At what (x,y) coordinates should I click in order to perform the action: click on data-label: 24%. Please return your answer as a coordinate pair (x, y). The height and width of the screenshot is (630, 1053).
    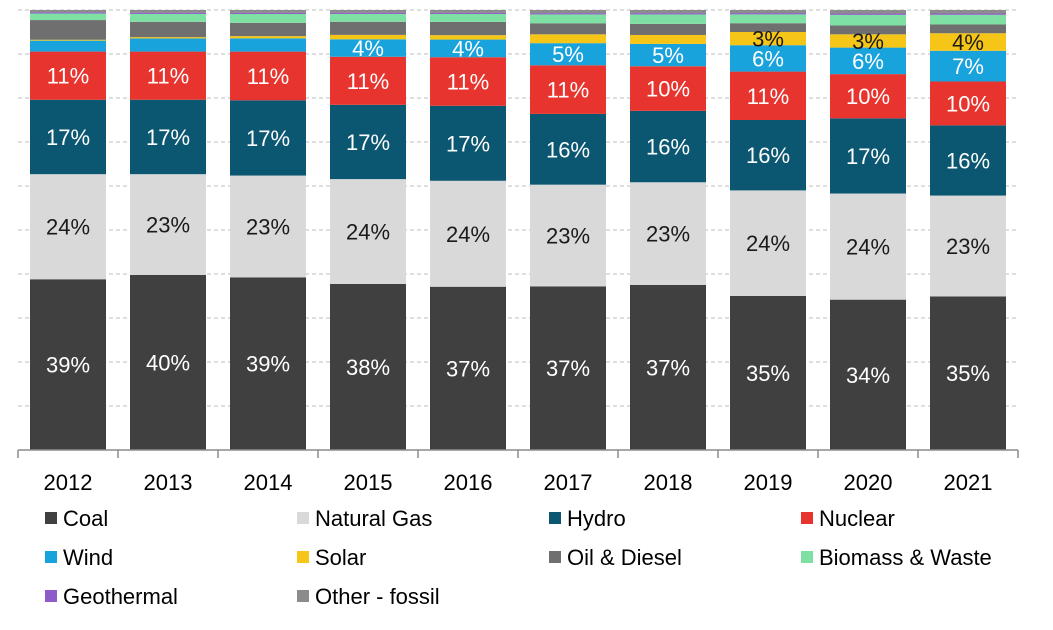
    Looking at the image, I should click on (468, 234).